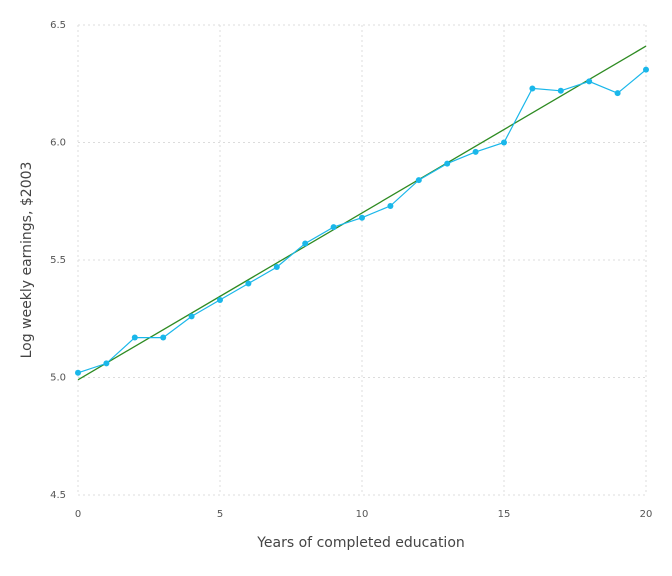 The height and width of the screenshot is (576, 672). I want to click on y-tick-label: 5.5, so click(58, 260).